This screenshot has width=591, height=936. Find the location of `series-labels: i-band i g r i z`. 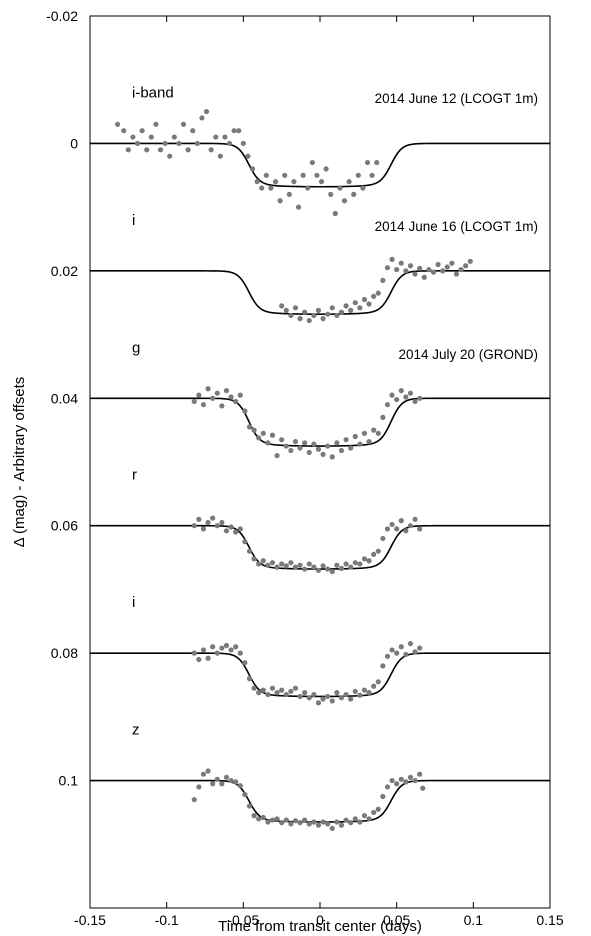

series-labels: i-band i g r i z is located at coordinates (153, 411).